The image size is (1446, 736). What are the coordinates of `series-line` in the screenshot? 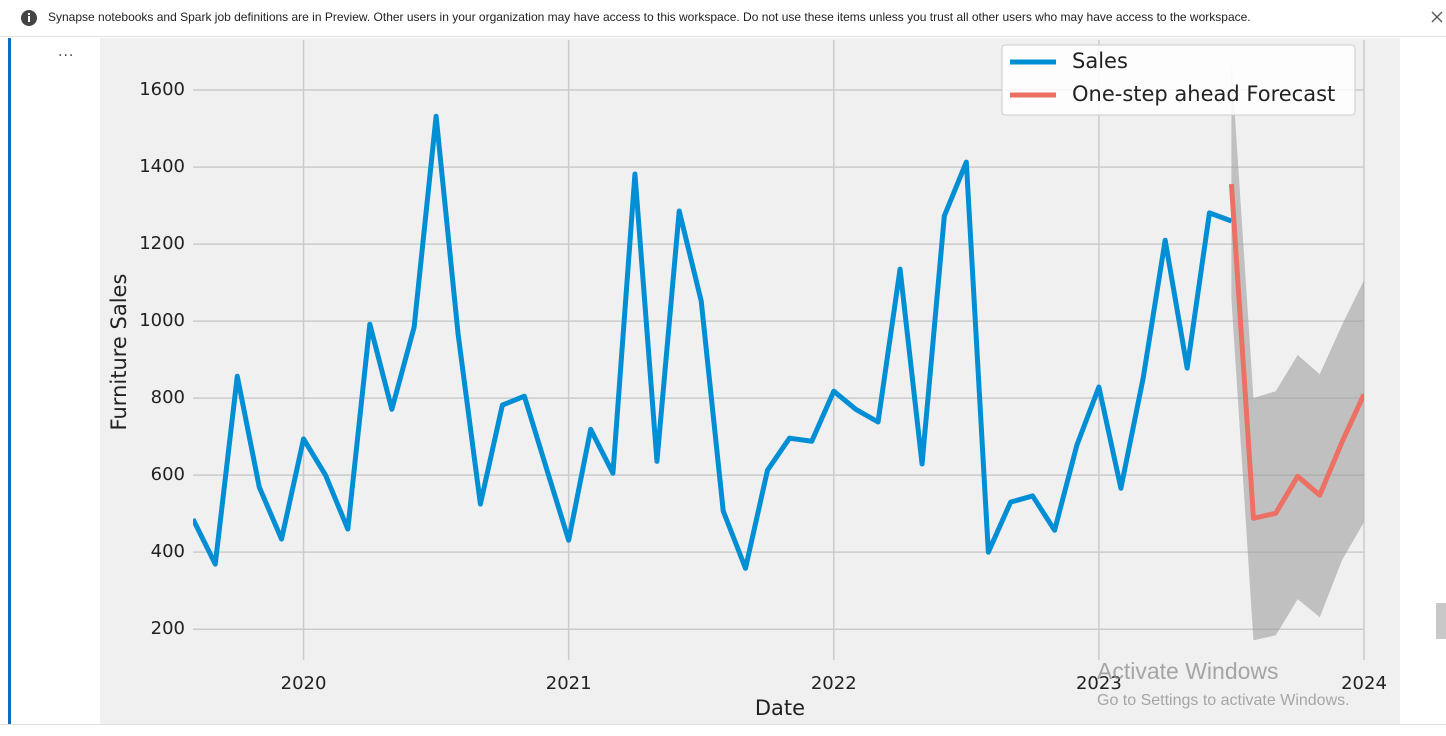 It's located at (1296, 352).